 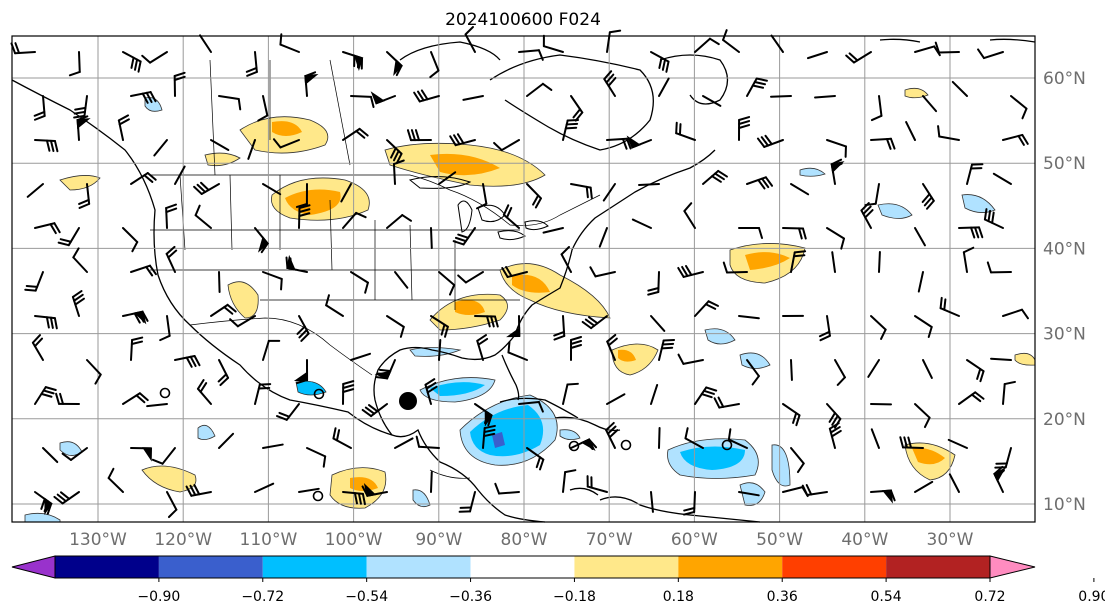 I want to click on map-title: 2024100600 F024, so click(x=523, y=20).